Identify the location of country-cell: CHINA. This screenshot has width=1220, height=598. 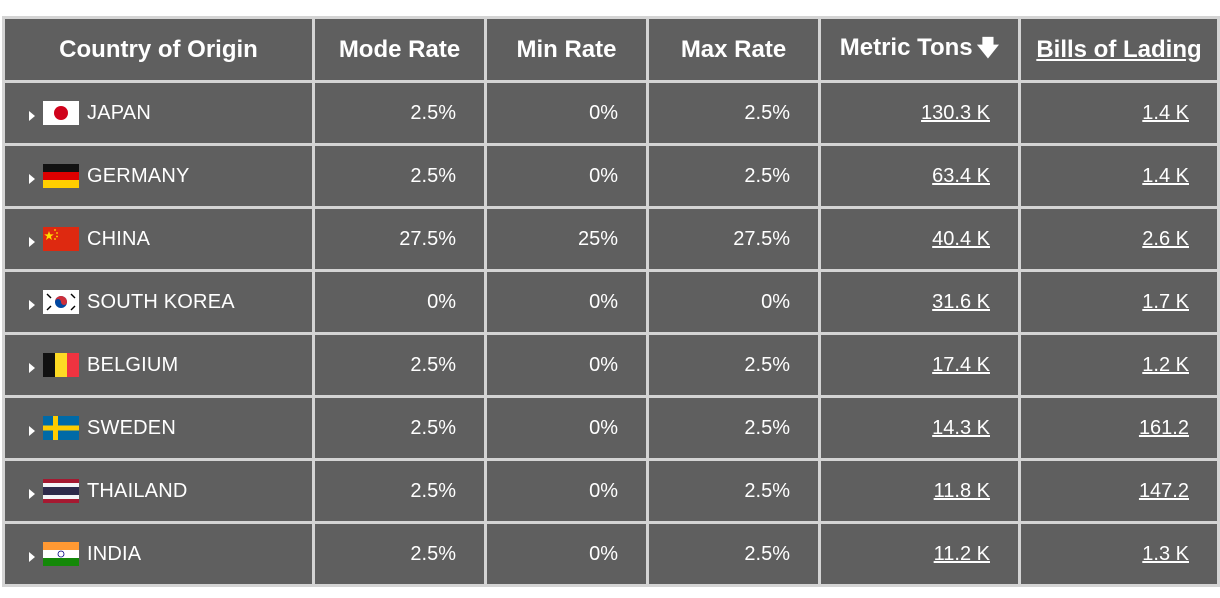
(158, 239).